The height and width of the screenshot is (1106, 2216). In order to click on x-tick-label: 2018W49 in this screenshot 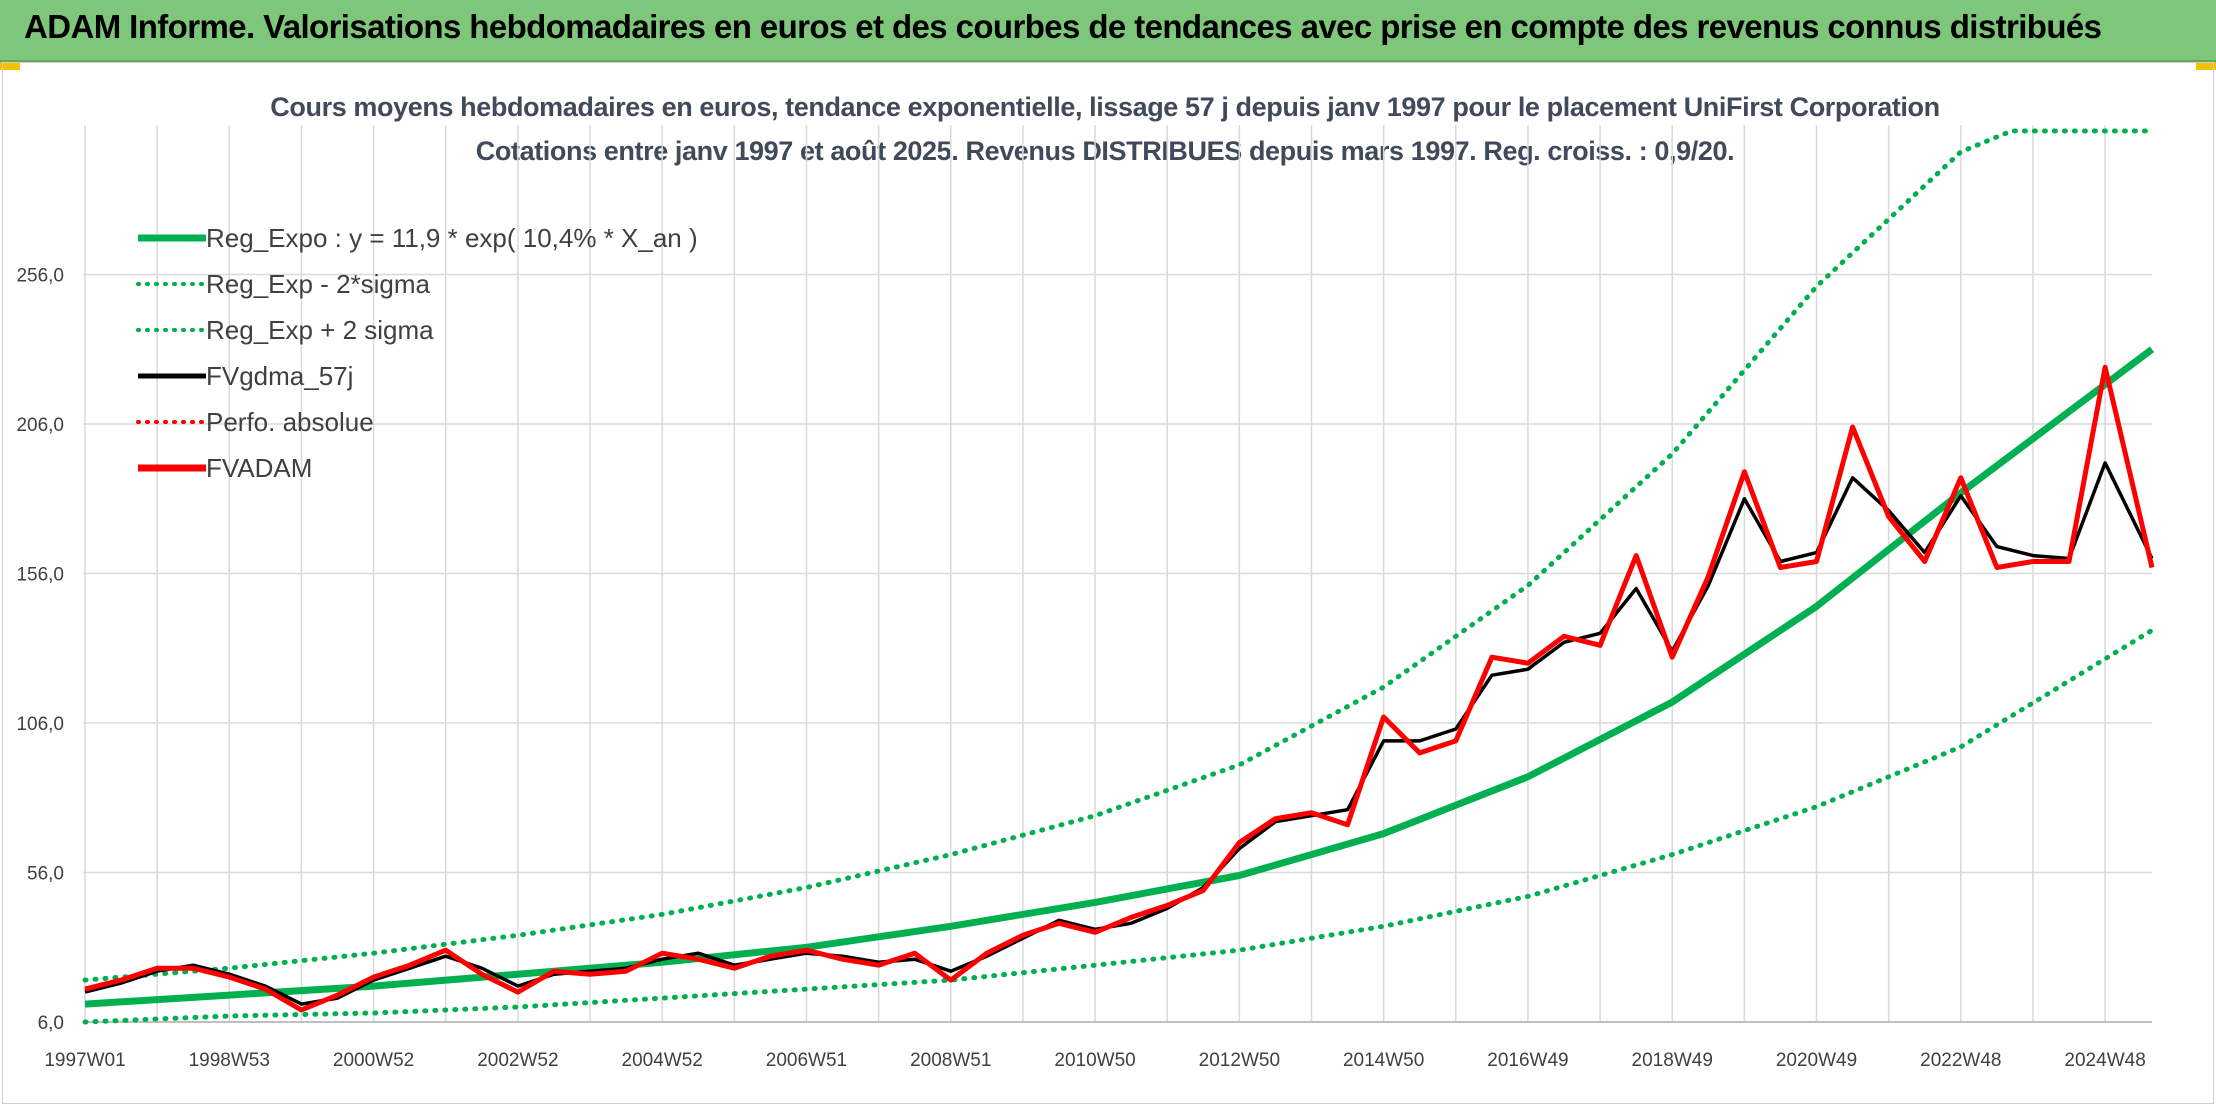, I will do `click(1672, 1060)`.